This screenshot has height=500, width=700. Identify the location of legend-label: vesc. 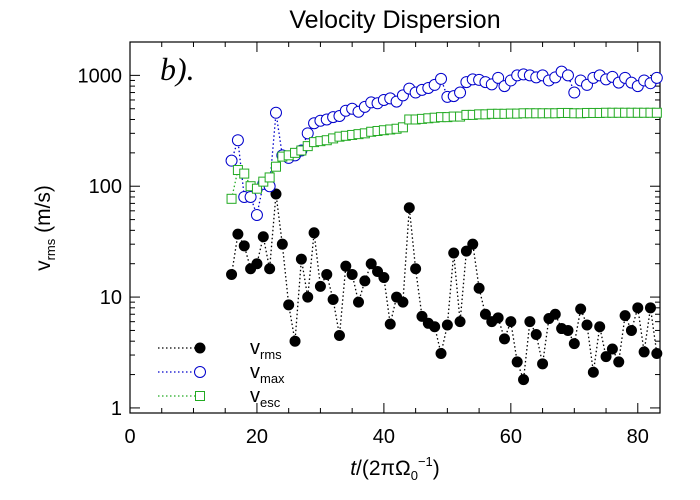
(265, 397).